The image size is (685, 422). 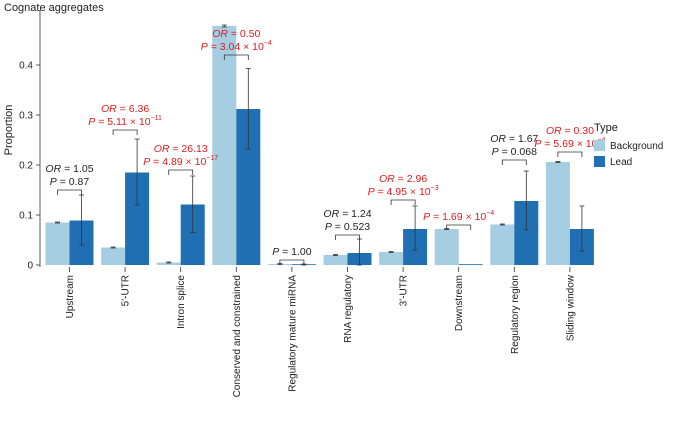 I want to click on y-tick-label: 0.2, so click(x=26, y=166).